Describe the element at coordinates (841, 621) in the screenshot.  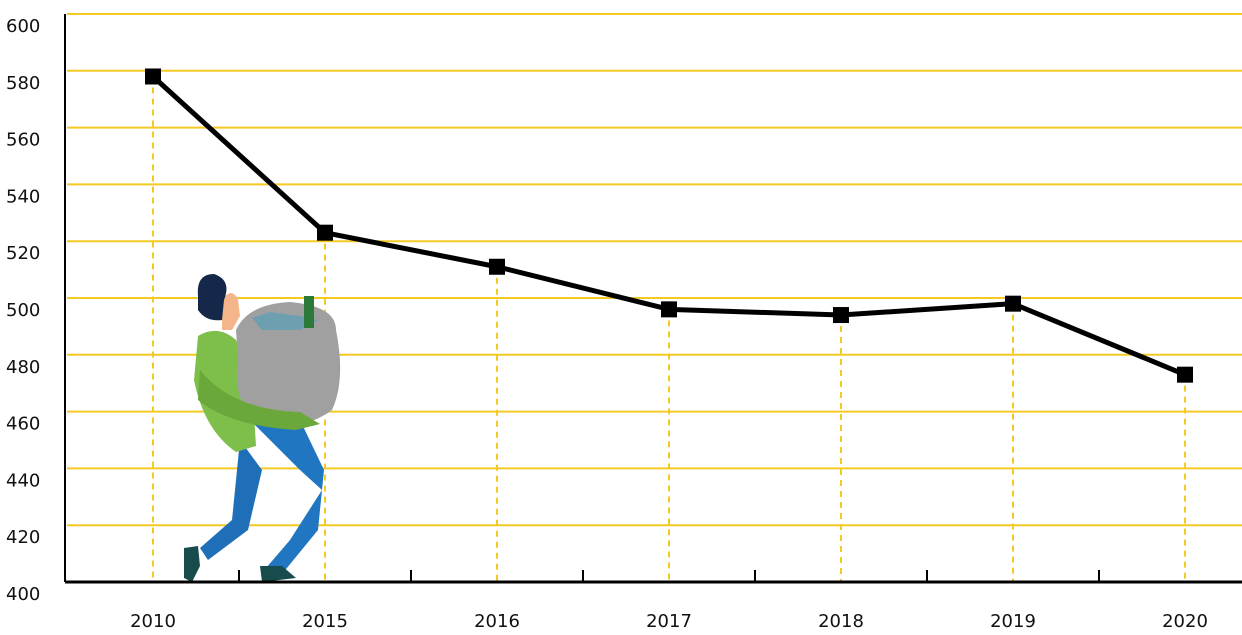
I see `x-tick-label: 2018` at that location.